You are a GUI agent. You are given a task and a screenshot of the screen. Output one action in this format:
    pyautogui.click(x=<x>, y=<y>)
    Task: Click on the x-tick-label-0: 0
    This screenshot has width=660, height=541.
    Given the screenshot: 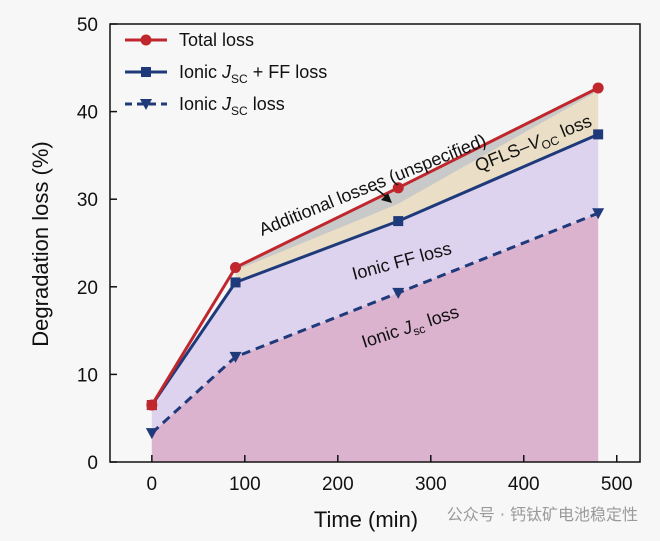 What is the action you would take?
    pyautogui.click(x=152, y=484)
    